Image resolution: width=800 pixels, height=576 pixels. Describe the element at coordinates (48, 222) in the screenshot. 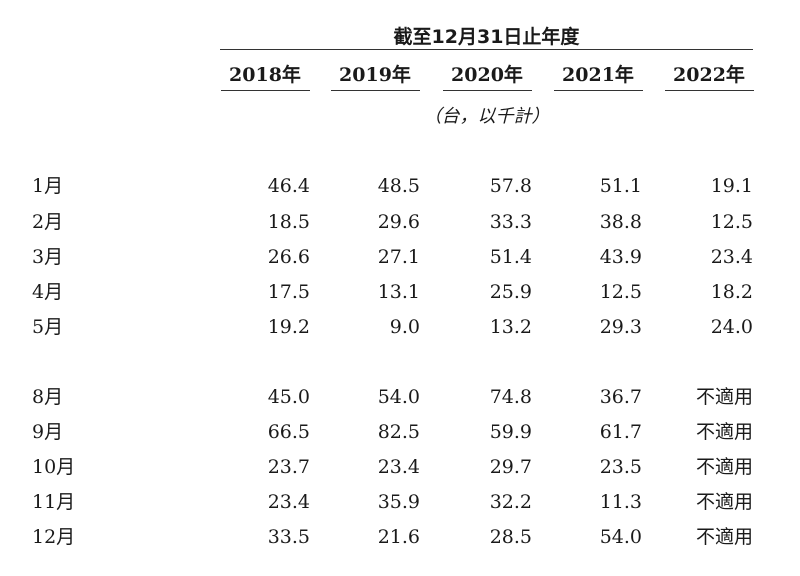

I see `month-label: 2月` at that location.